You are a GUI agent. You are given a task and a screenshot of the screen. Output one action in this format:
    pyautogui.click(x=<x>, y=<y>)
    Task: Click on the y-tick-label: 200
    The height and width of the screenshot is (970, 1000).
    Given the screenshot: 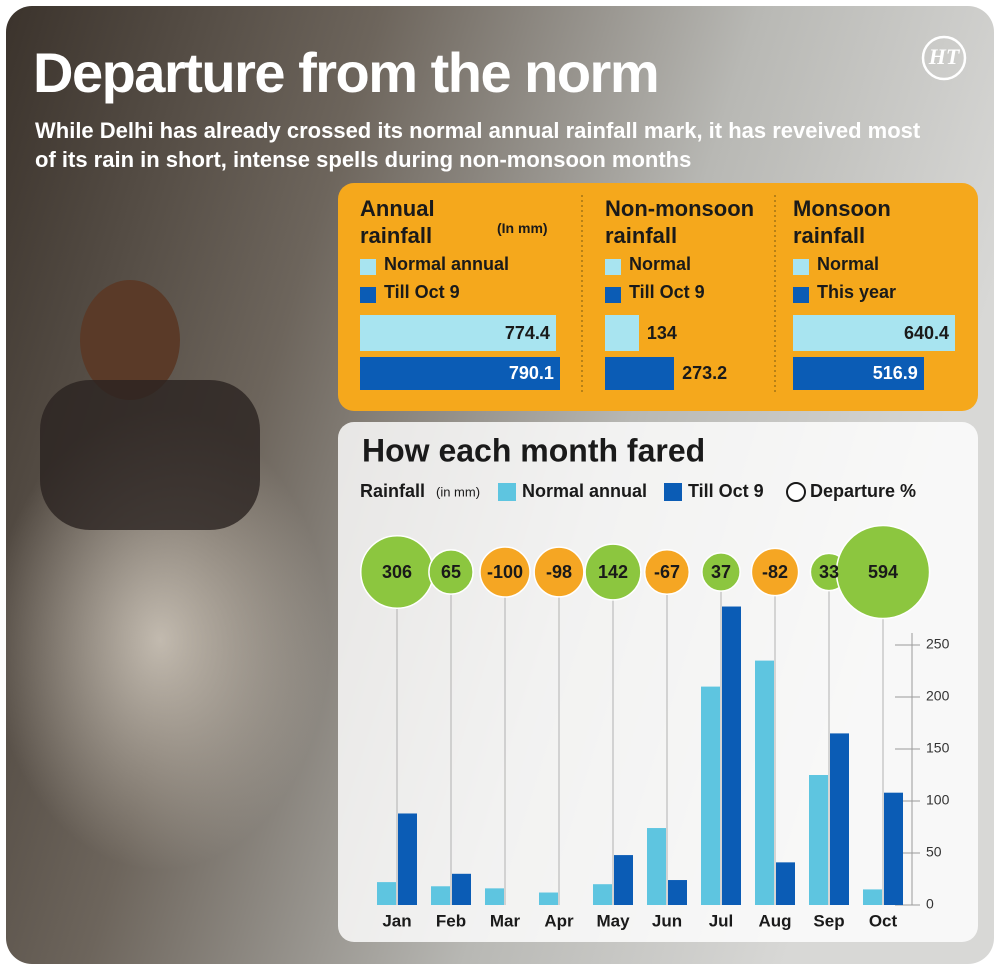 What is the action you would take?
    pyautogui.click(x=938, y=696)
    